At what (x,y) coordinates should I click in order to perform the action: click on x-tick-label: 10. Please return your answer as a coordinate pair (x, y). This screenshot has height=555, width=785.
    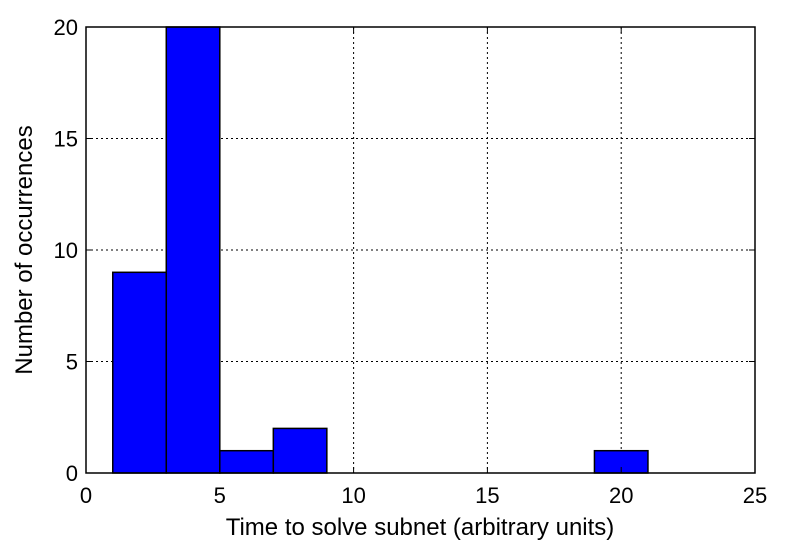
    Looking at the image, I should click on (353, 495).